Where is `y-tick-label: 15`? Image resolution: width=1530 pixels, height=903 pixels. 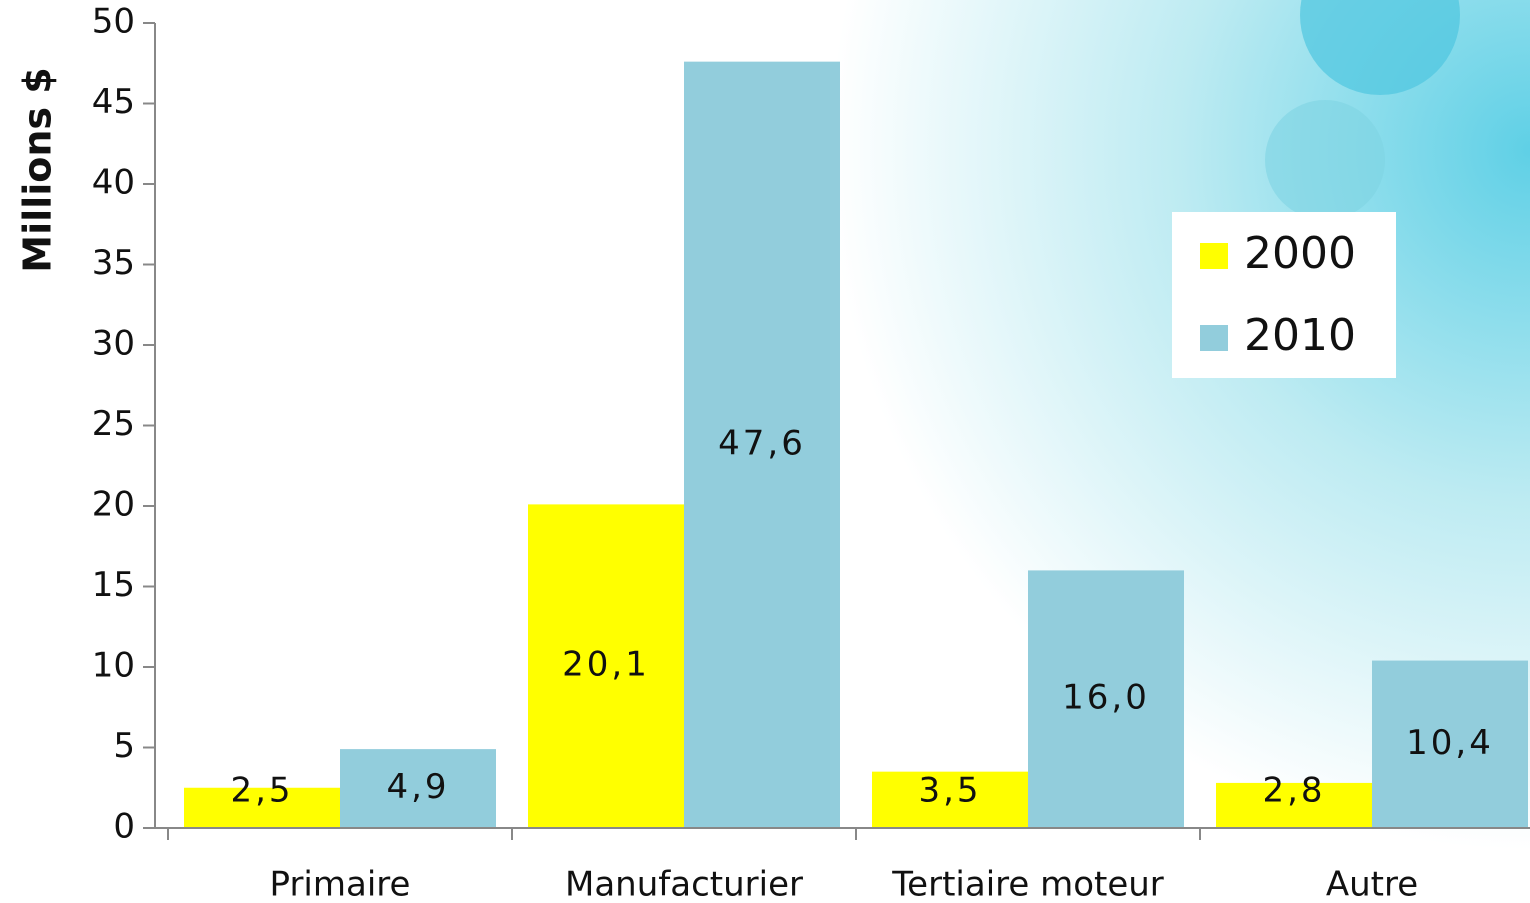
y-tick-label: 15 is located at coordinates (113, 585).